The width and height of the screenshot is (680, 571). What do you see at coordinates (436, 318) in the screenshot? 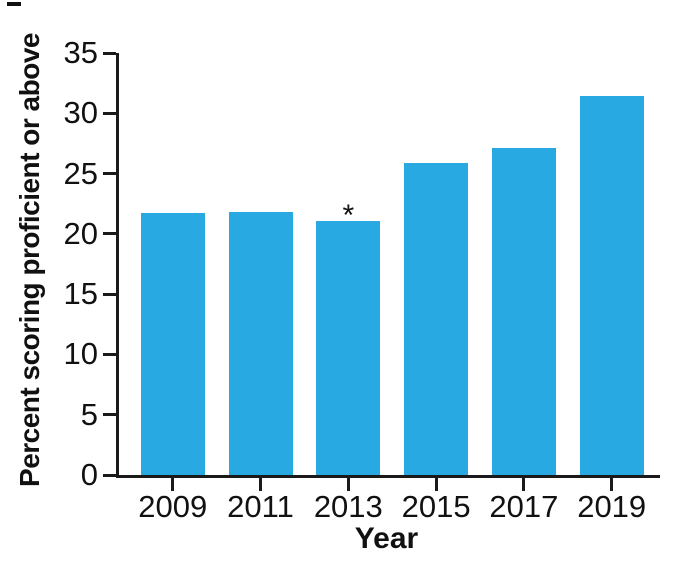
I see `bar-2015` at bounding box center [436, 318].